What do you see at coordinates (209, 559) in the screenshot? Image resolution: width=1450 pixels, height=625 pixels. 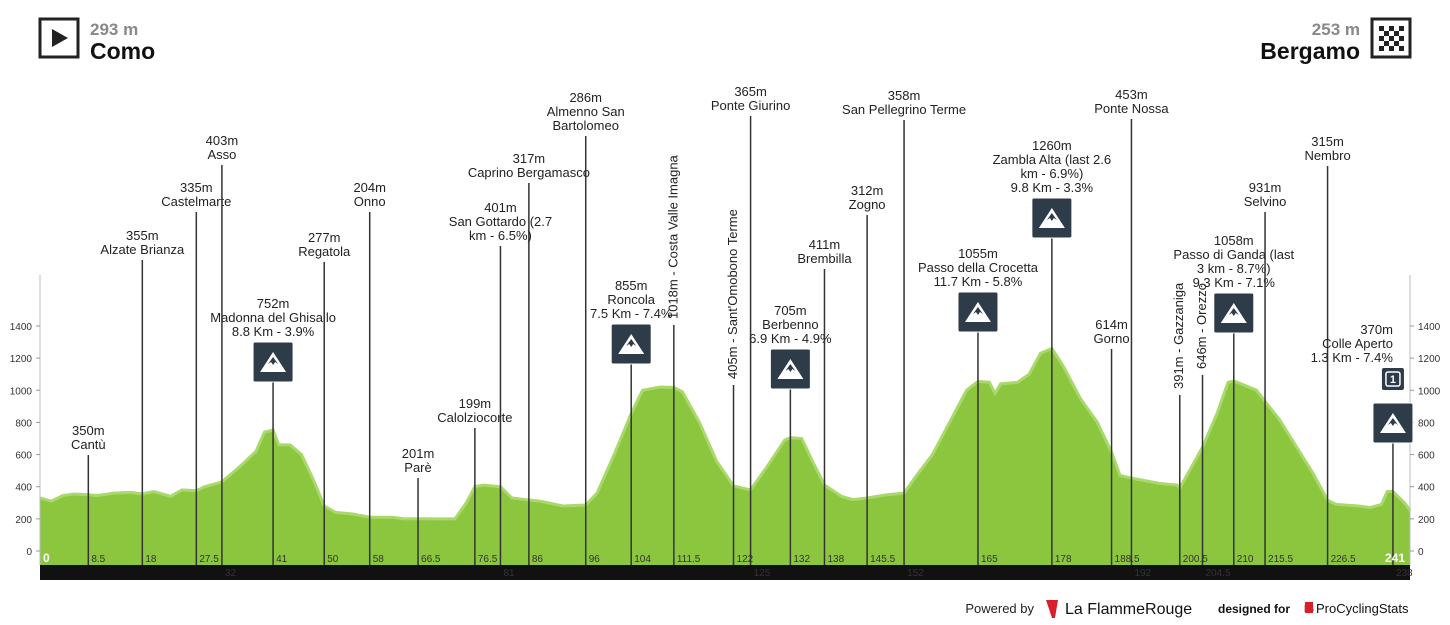 I see `km-label: 27.5` at bounding box center [209, 559].